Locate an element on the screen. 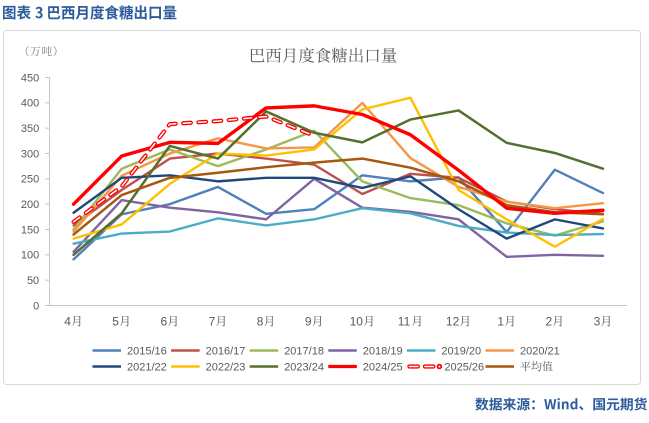 This screenshot has height=423, width=649. svg-text: 350 is located at coordinates (30, 129).